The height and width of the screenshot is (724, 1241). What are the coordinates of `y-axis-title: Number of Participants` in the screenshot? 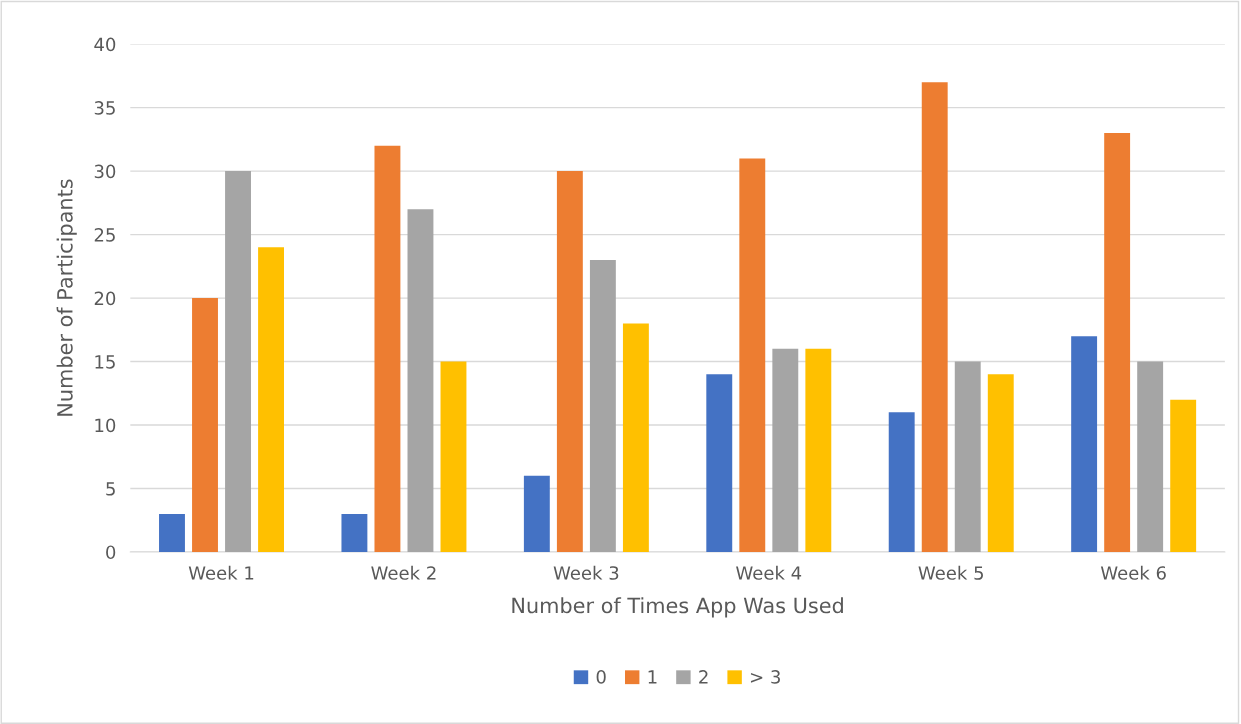 It's located at (66, 297).